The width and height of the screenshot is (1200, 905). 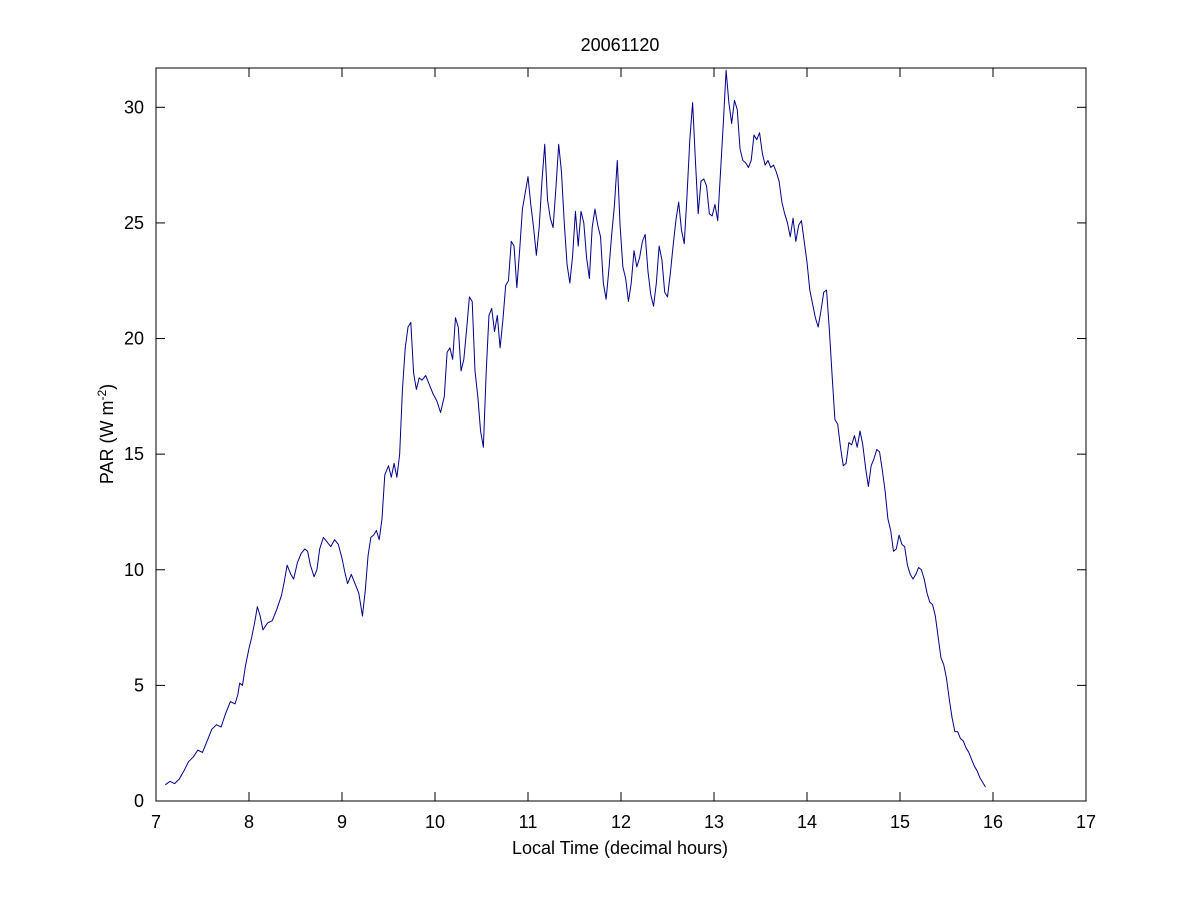 I want to click on x-tick-label-12: 12, so click(x=621, y=822).